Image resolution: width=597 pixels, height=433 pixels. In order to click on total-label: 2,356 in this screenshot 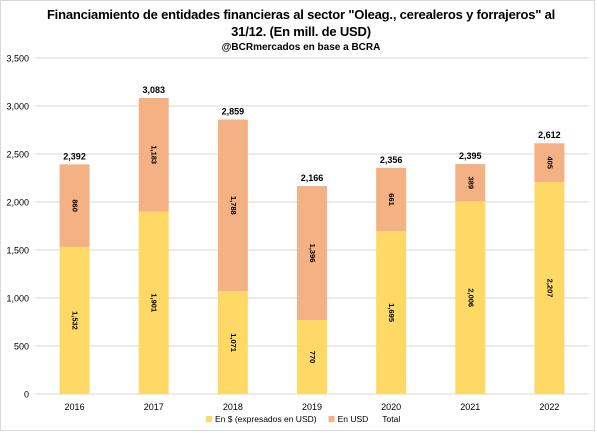, I will do `click(391, 160)`.